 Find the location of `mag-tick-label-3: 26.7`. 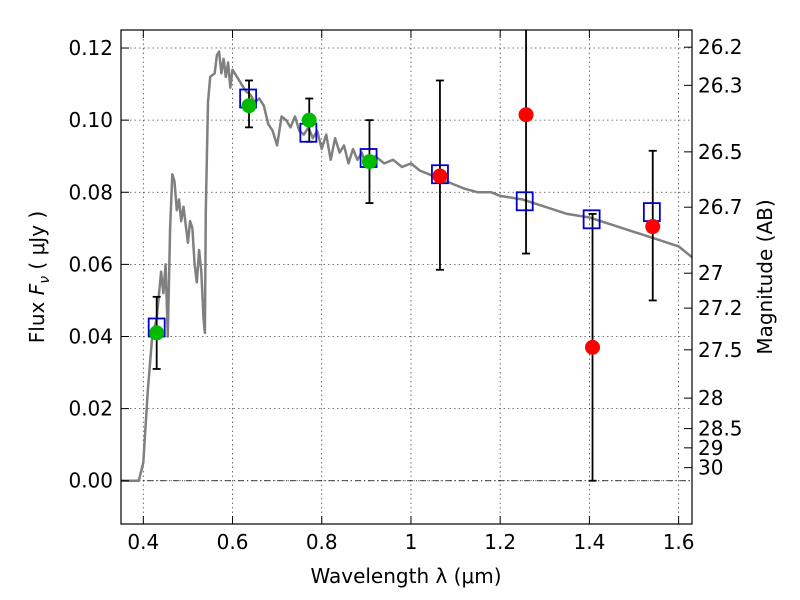

mag-tick-label-3: 26.7 is located at coordinates (720, 207).